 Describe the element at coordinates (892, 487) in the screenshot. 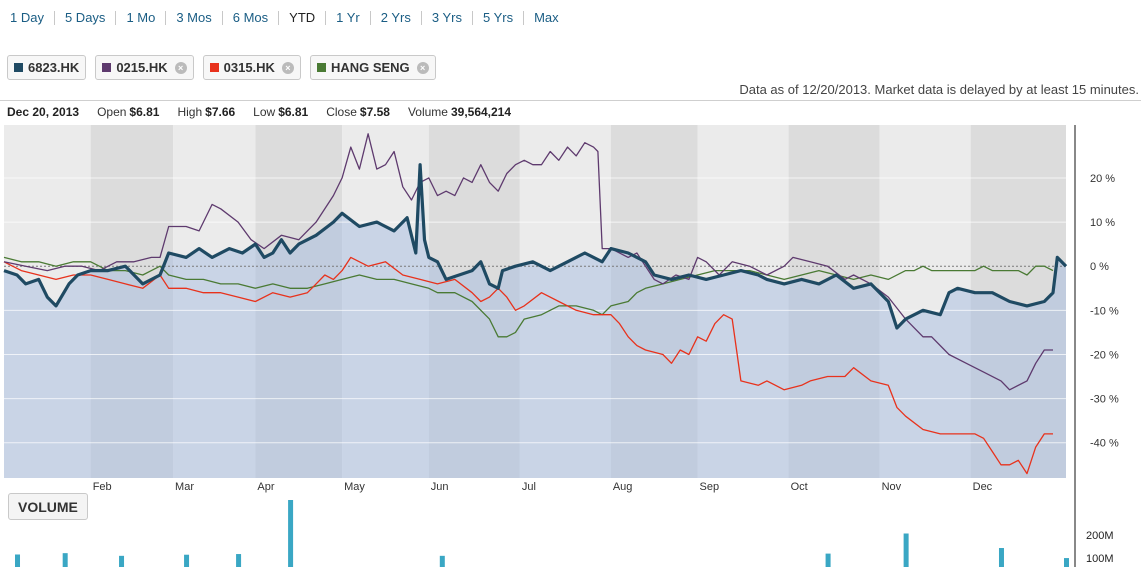

I see `x-month-label: Nov` at that location.